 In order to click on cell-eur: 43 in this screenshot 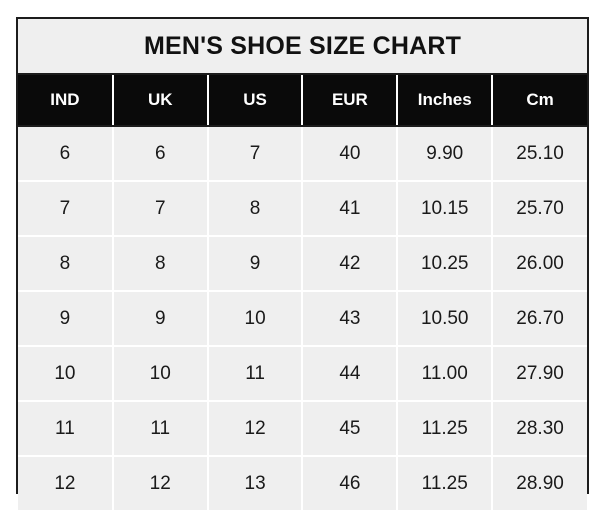, I will do `click(350, 319)`.